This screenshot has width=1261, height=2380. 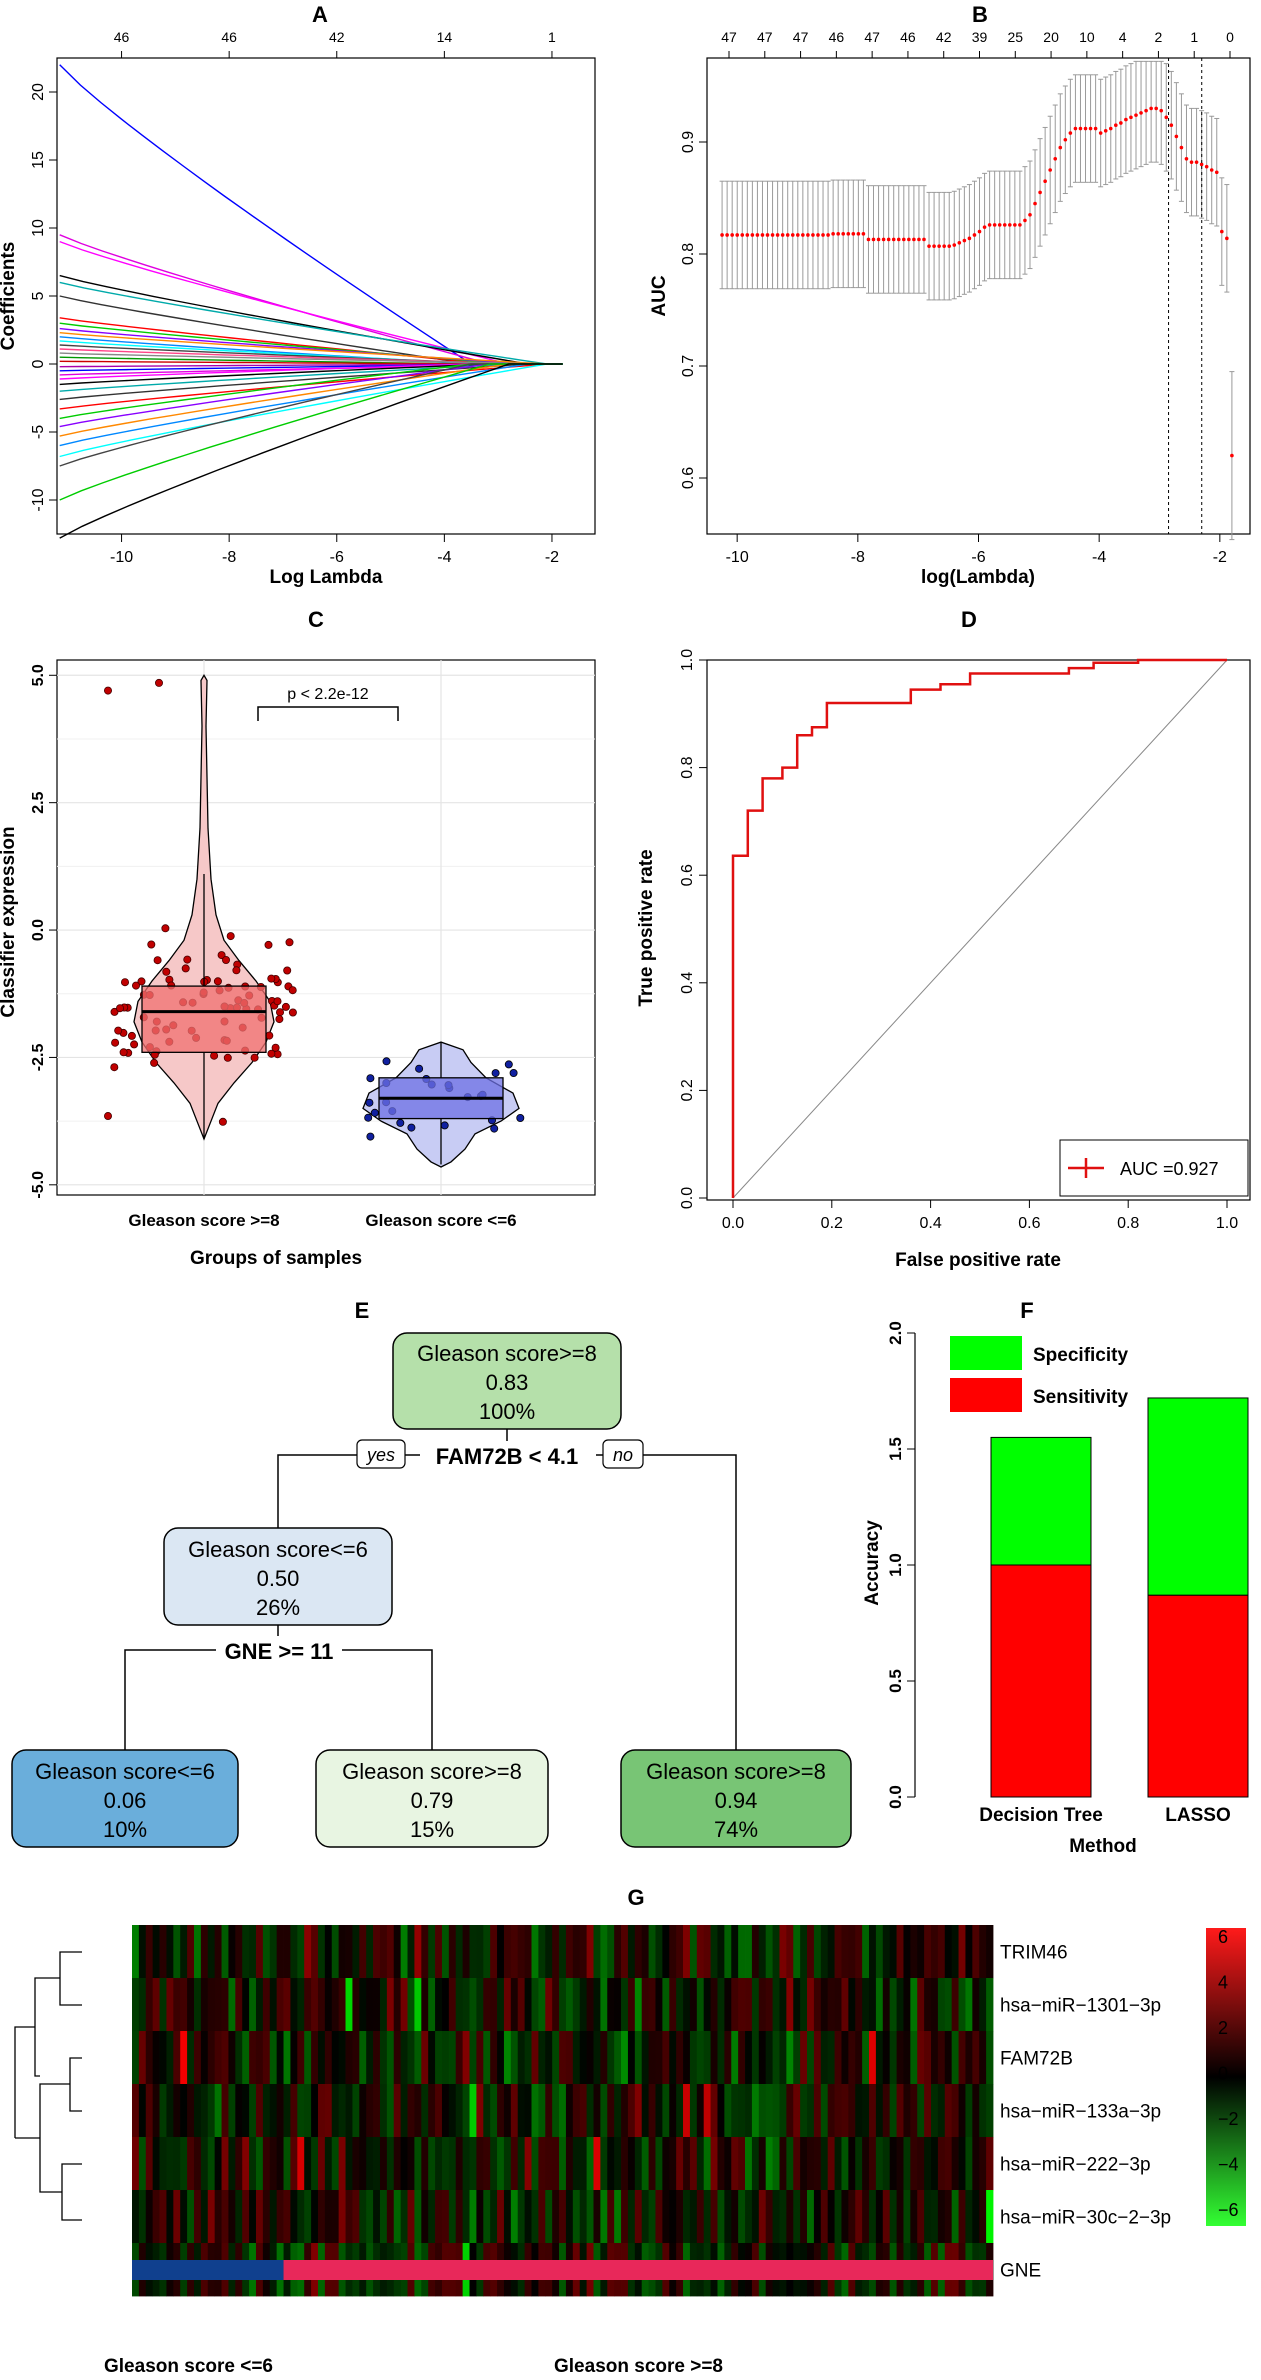 What do you see at coordinates (1169, 1169) in the screenshot?
I see `legend-auc-label: AUC =0.927` at bounding box center [1169, 1169].